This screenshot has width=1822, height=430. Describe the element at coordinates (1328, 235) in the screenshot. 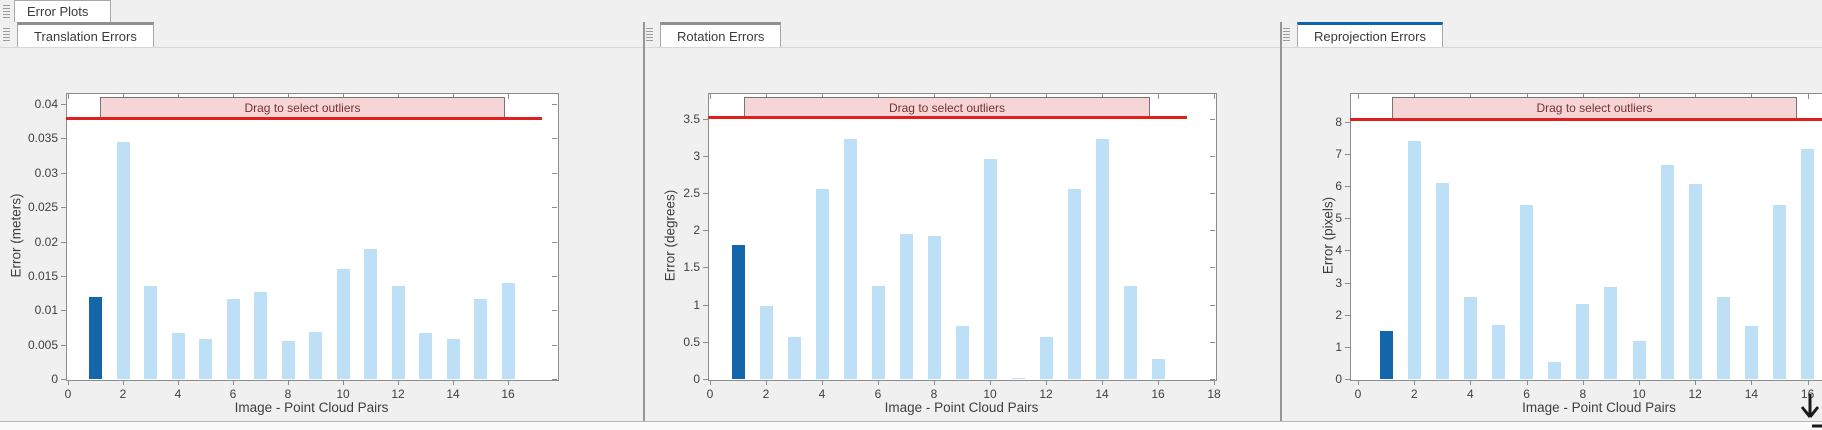

I see `y-axis-label: Error (pixels)` at that location.